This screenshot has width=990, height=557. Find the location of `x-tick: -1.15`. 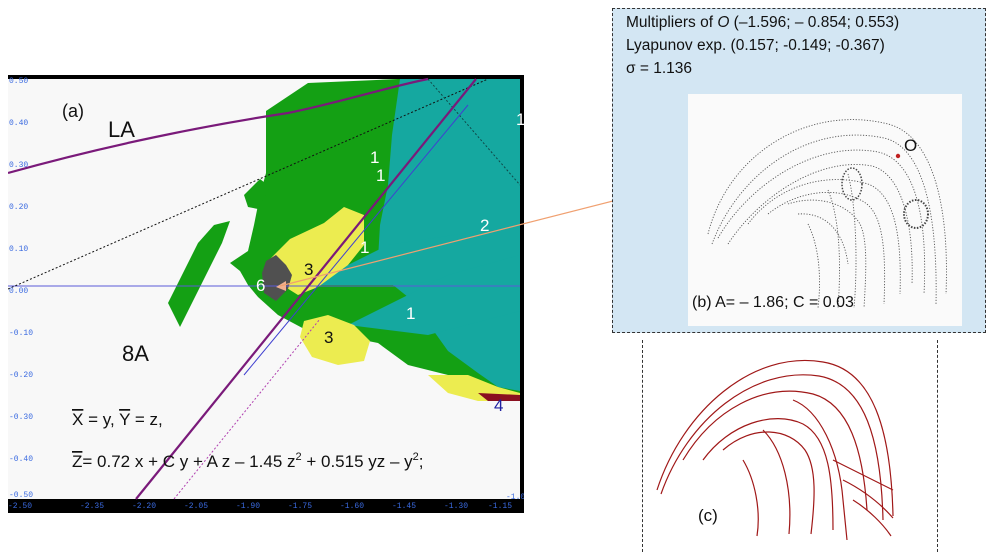

x-tick: -1.15 is located at coordinates (500, 506).